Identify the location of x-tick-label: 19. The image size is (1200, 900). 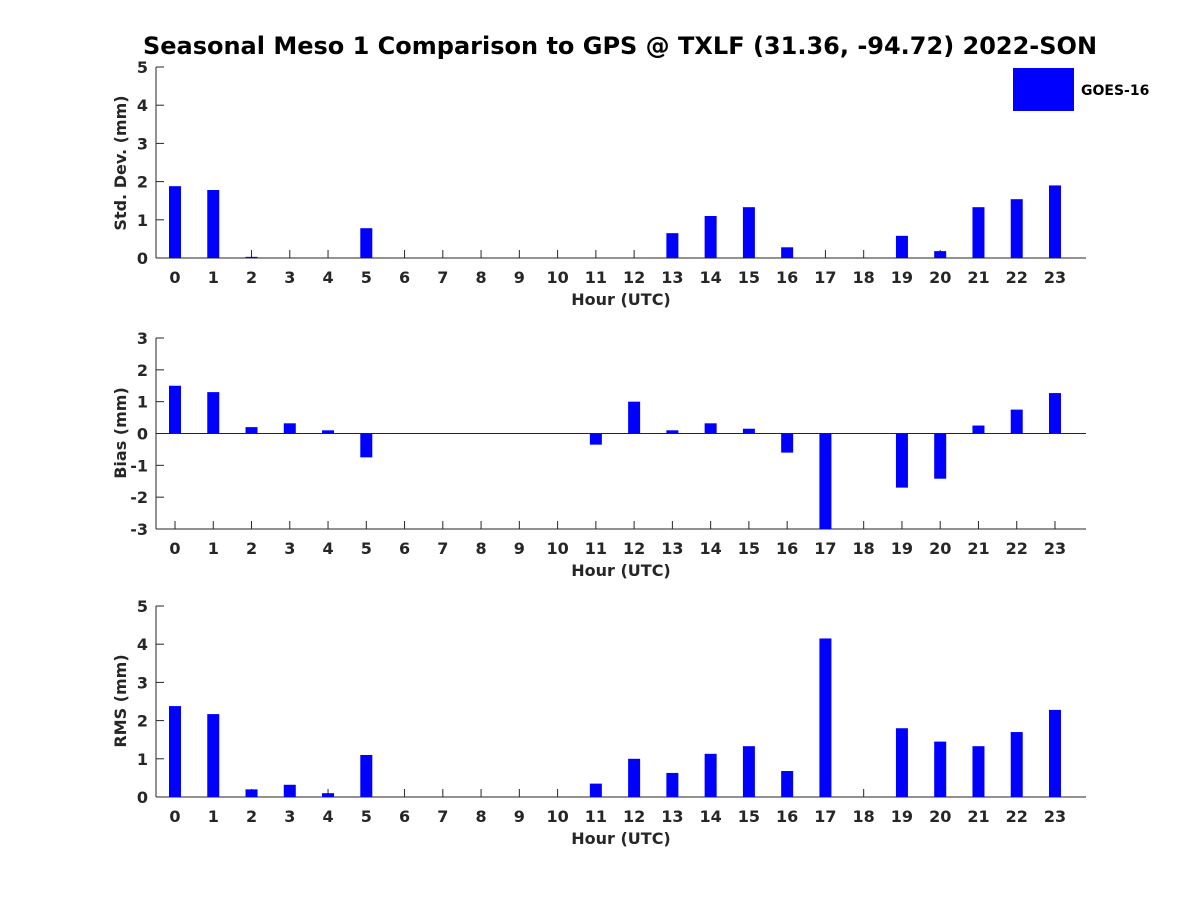
(902, 548).